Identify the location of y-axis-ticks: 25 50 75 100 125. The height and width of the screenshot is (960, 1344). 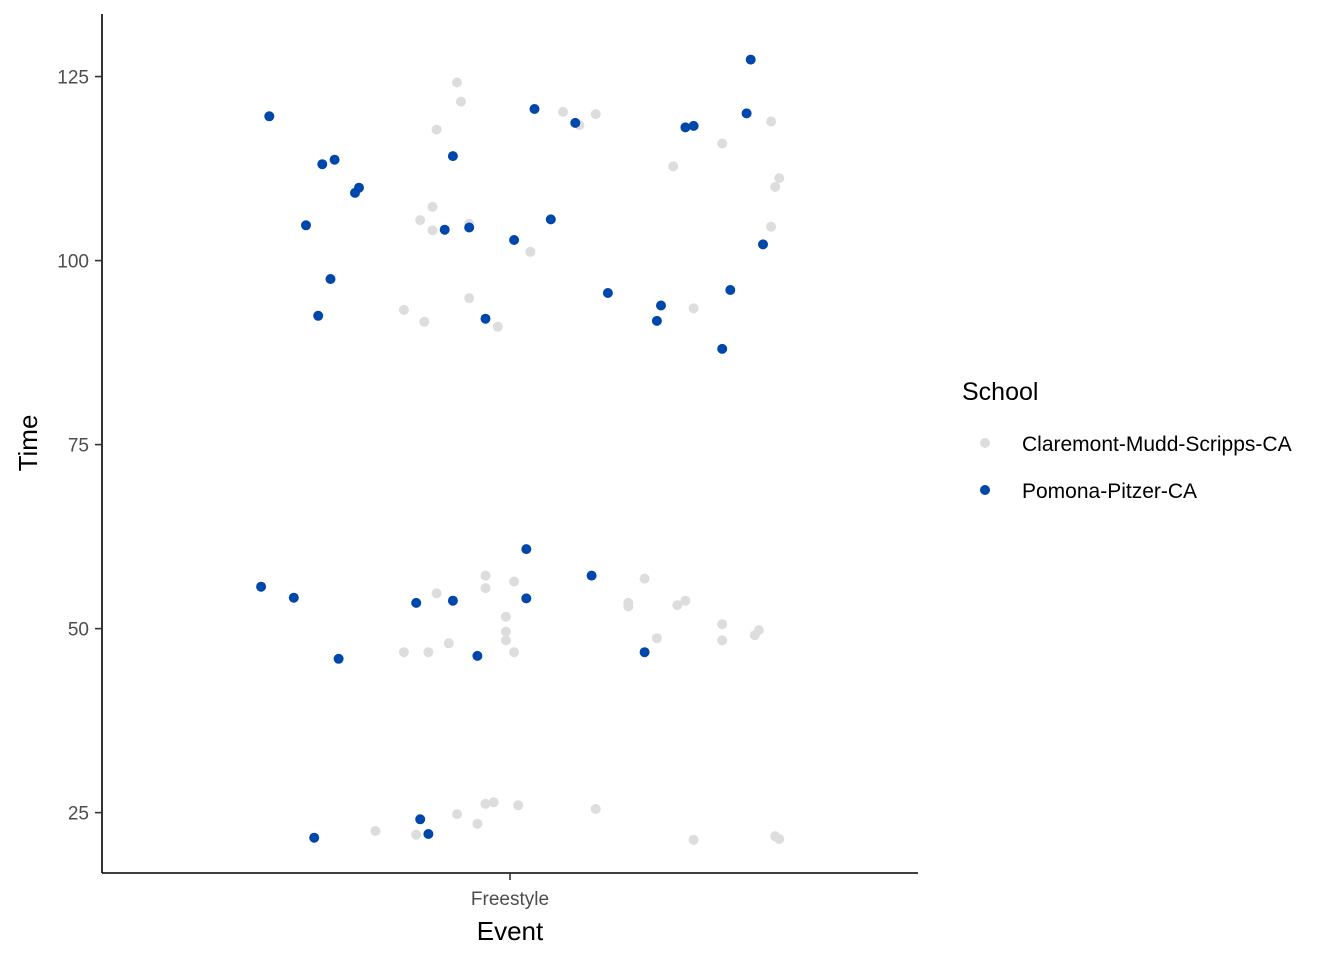
(79, 446).